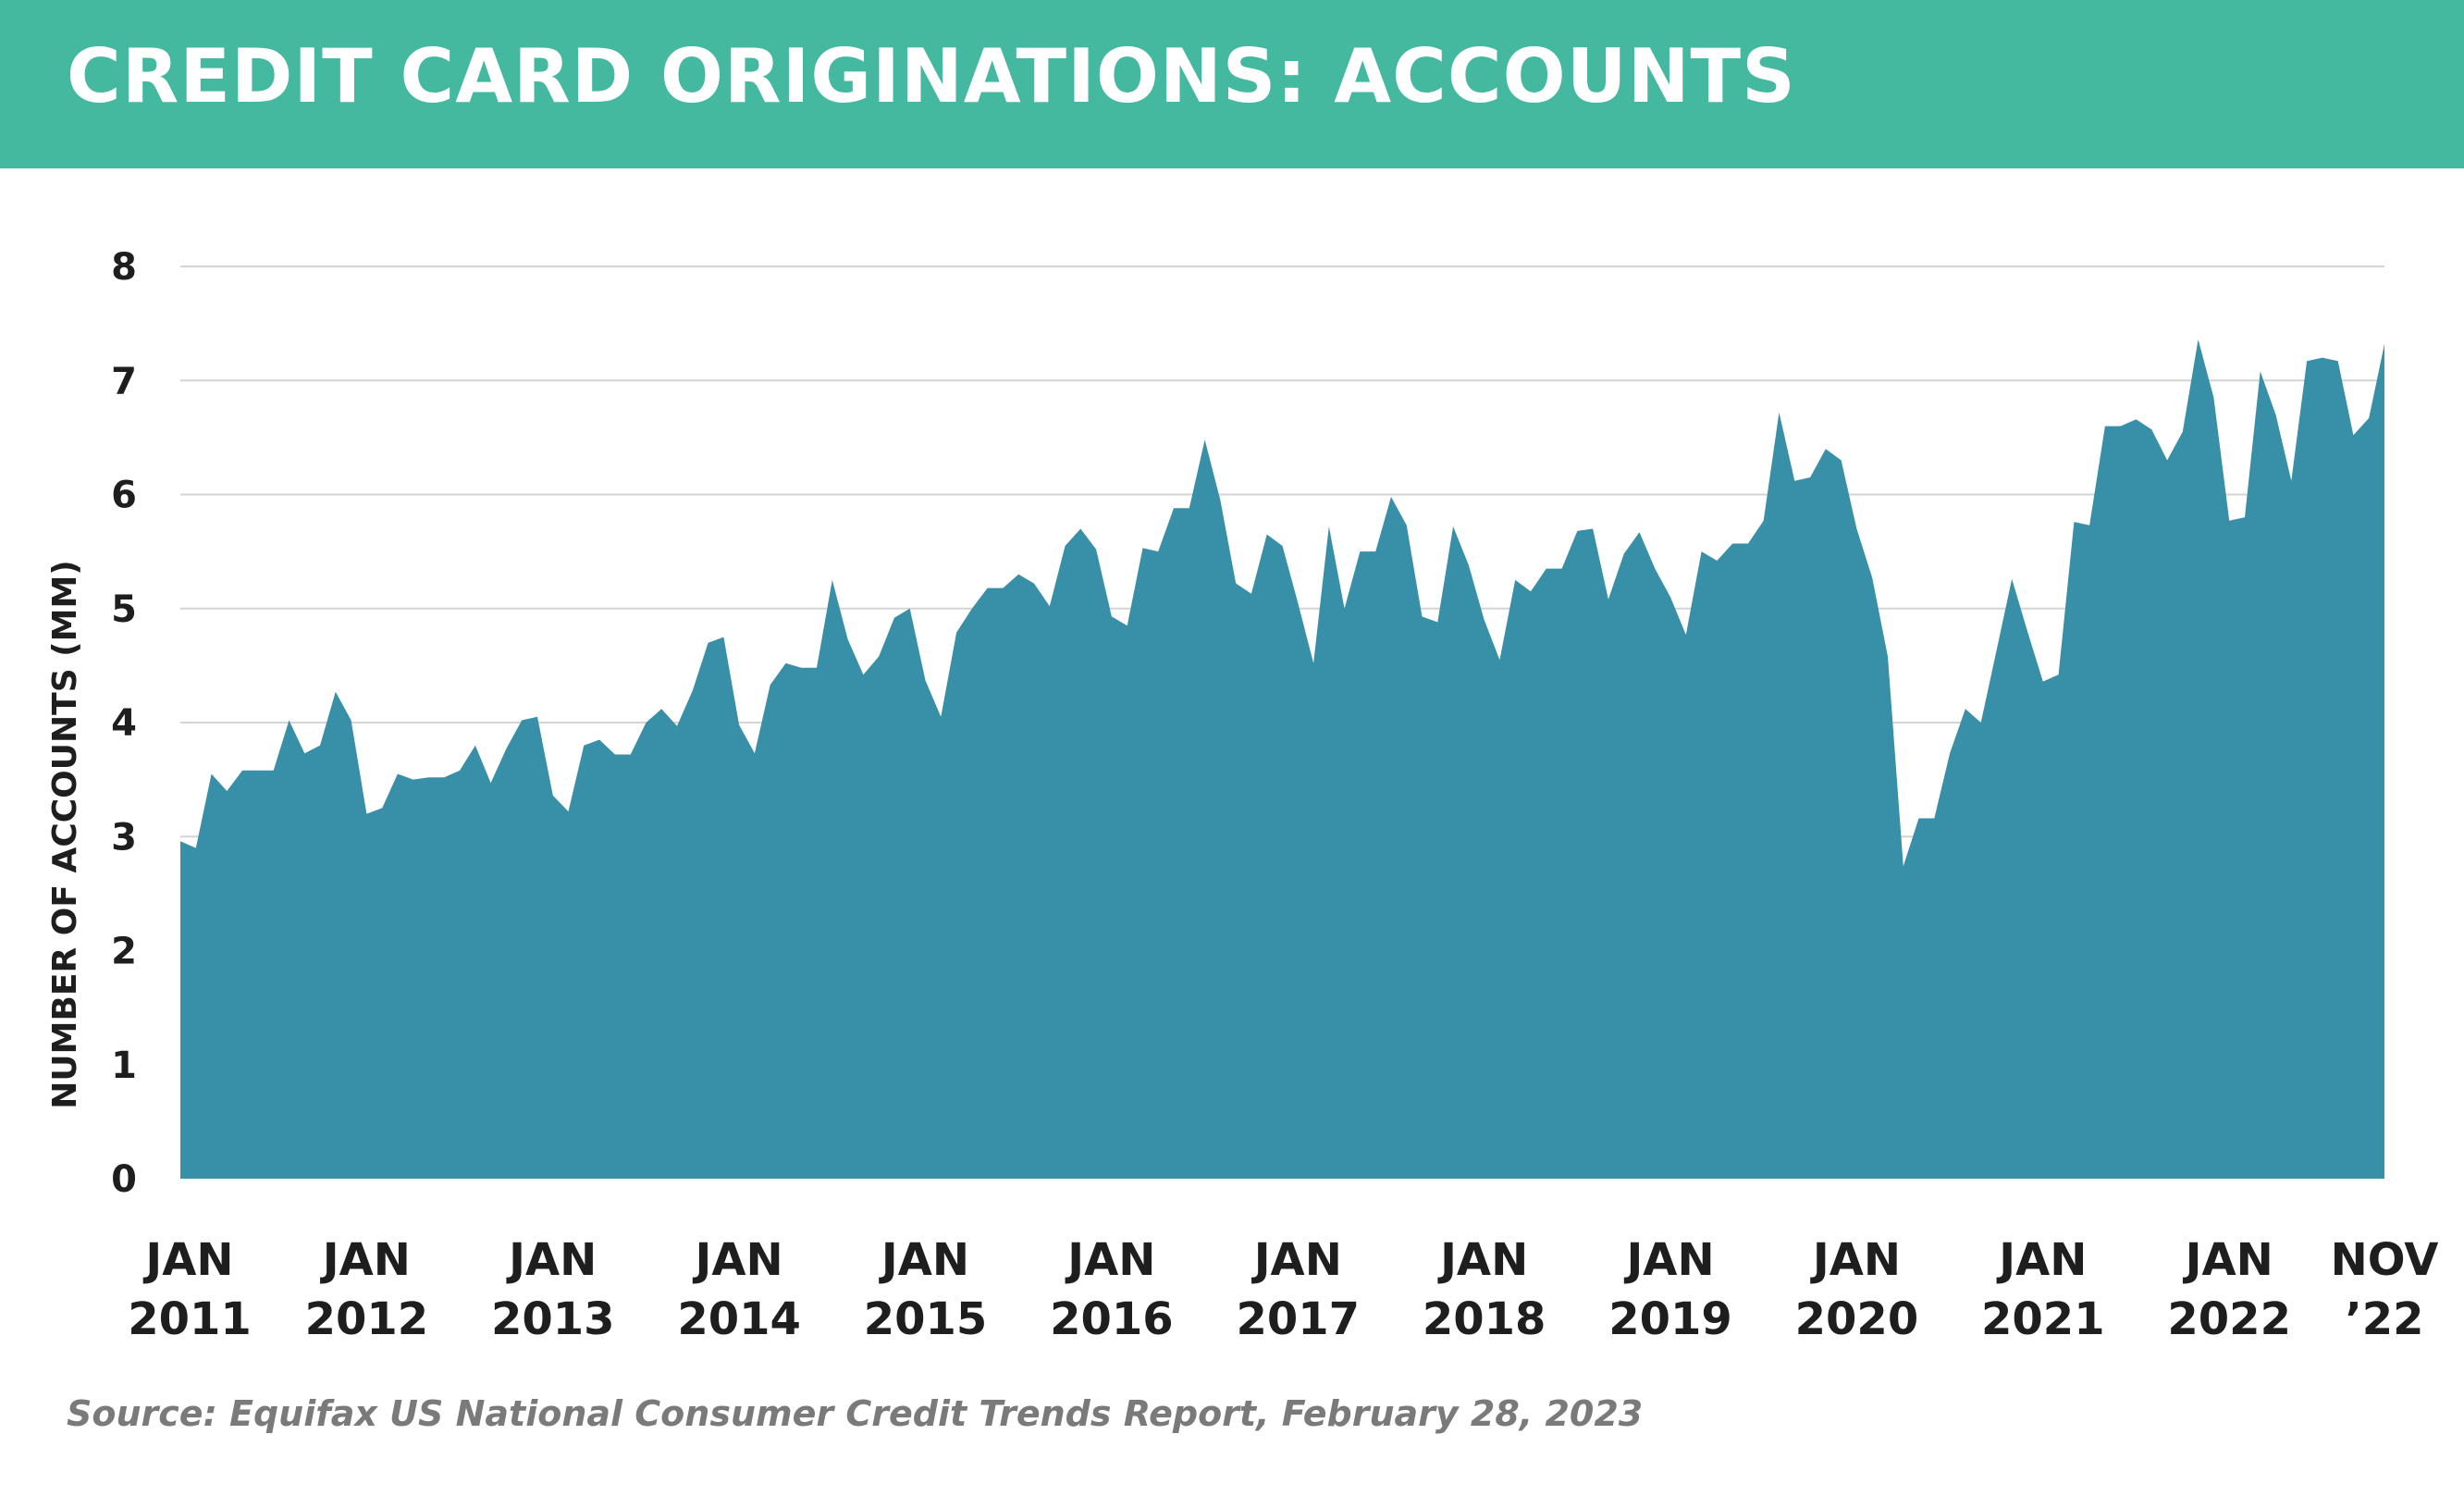 The height and width of the screenshot is (1496, 2464). I want to click on y-tick-label: 5, so click(124, 609).